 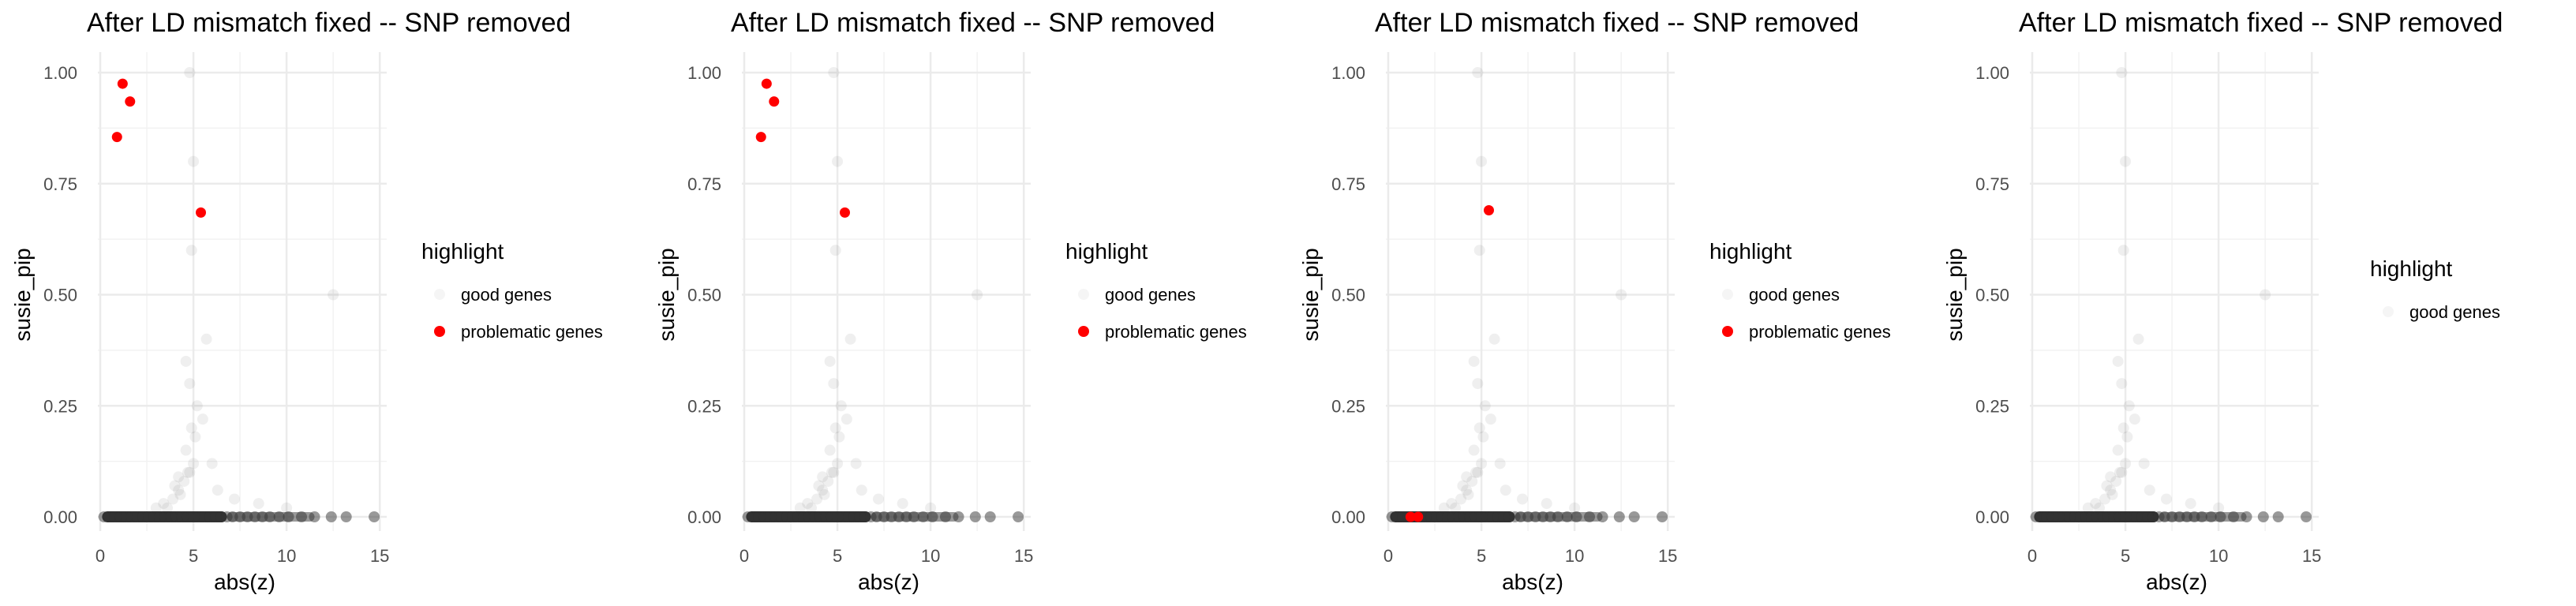 I want to click on legend: highlight good genes problematic genes, so click(x=1800, y=290).